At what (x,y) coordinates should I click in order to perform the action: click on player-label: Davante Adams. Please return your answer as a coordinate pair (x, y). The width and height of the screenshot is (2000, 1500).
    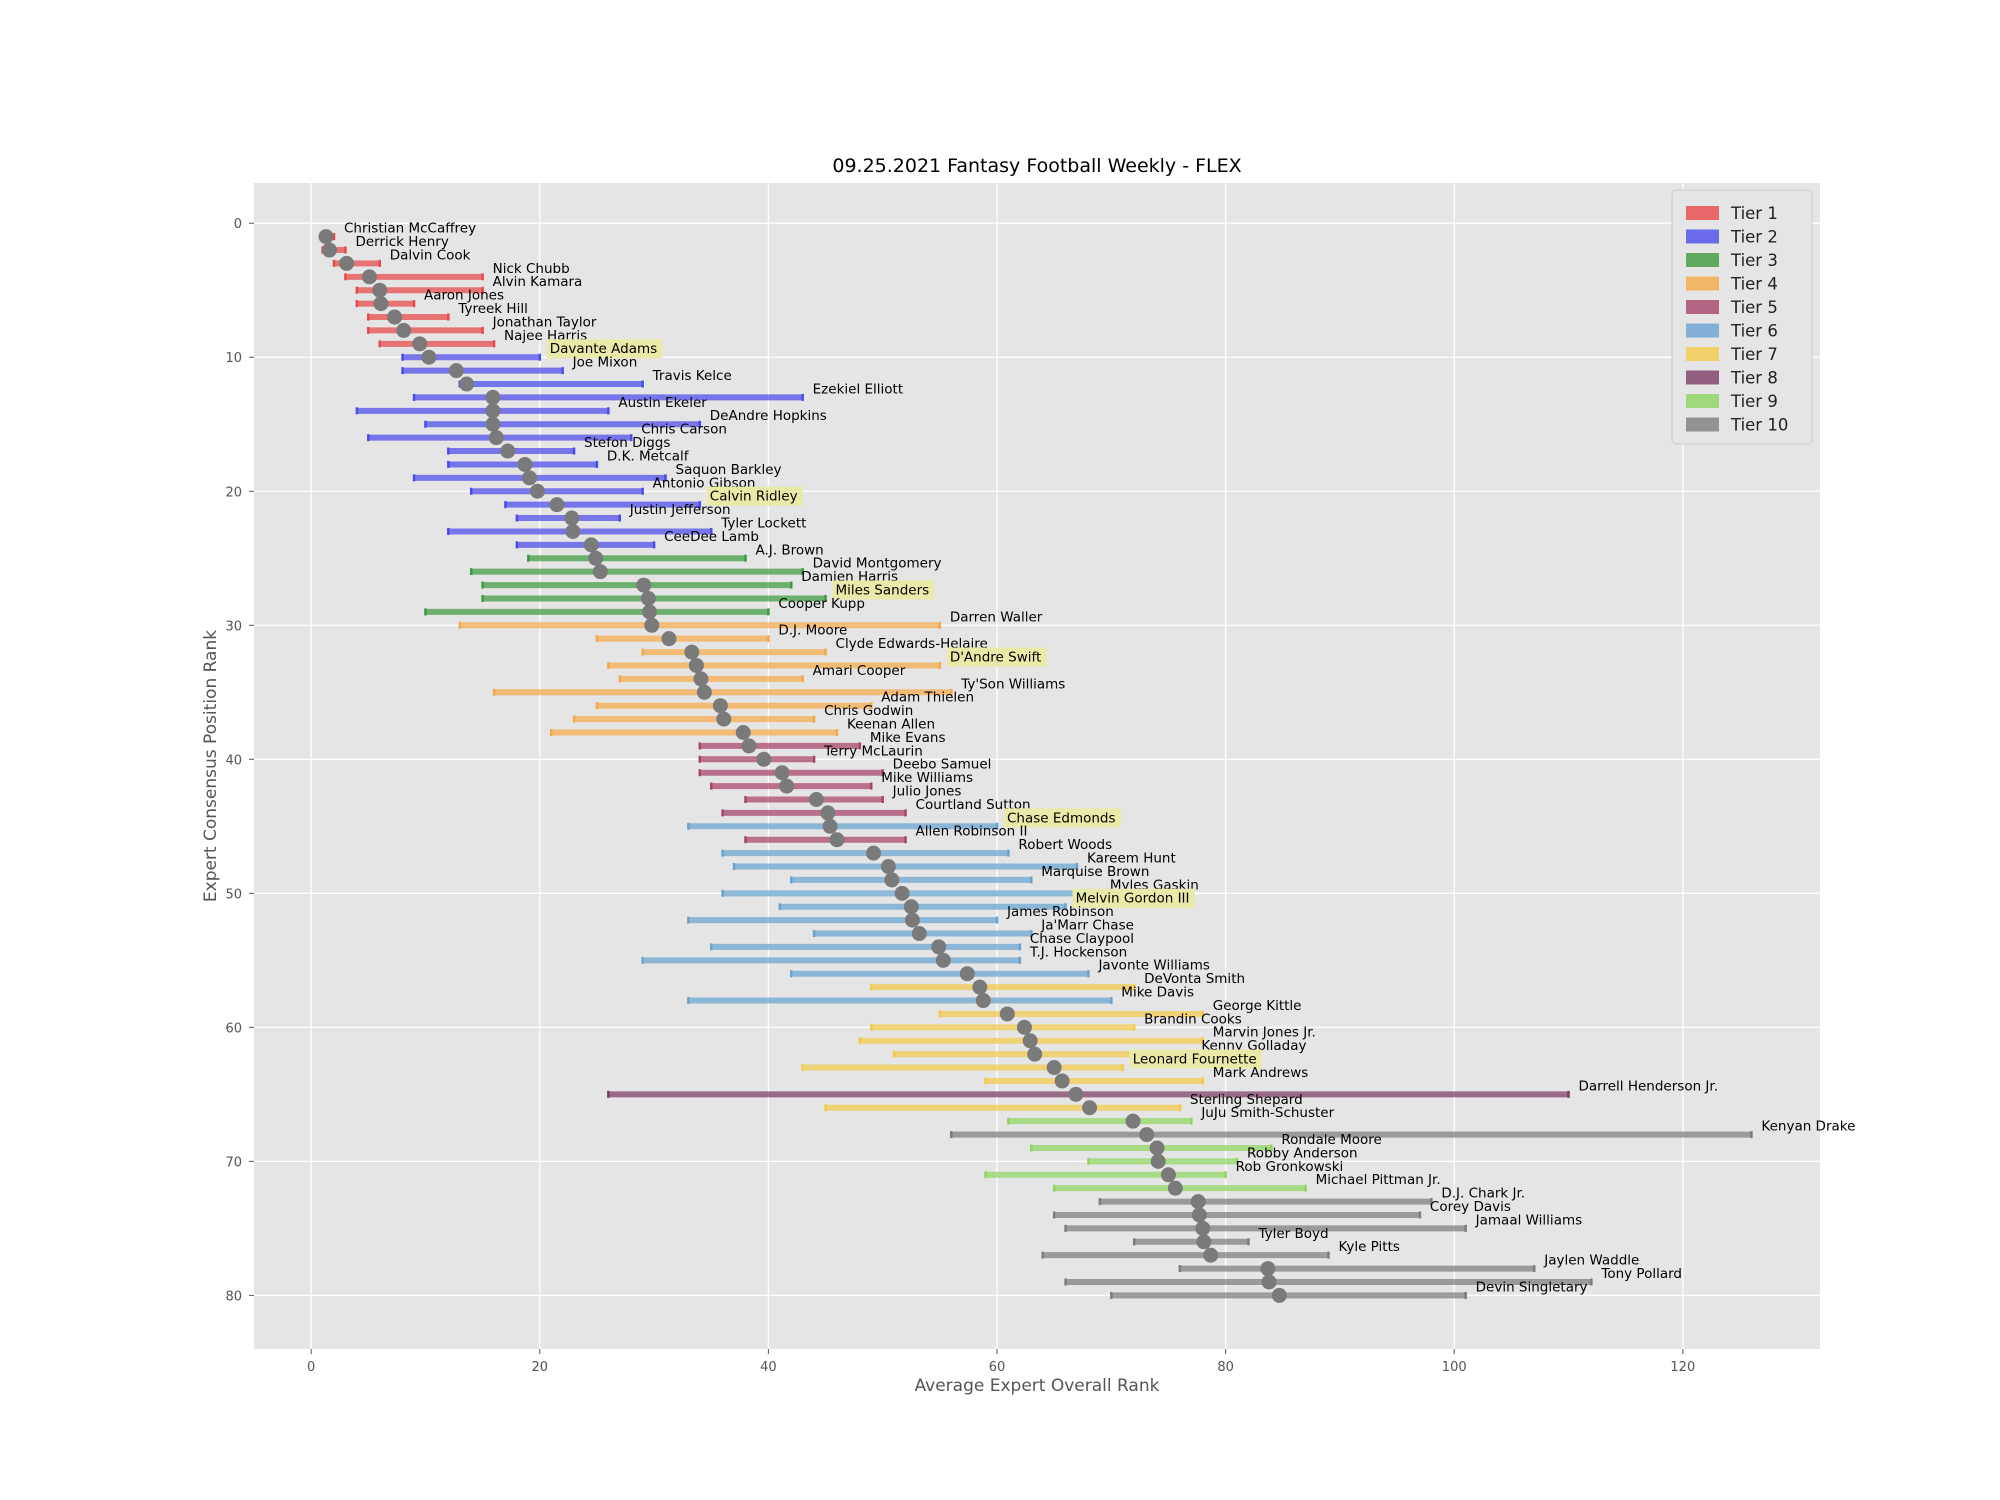
    Looking at the image, I should click on (603, 349).